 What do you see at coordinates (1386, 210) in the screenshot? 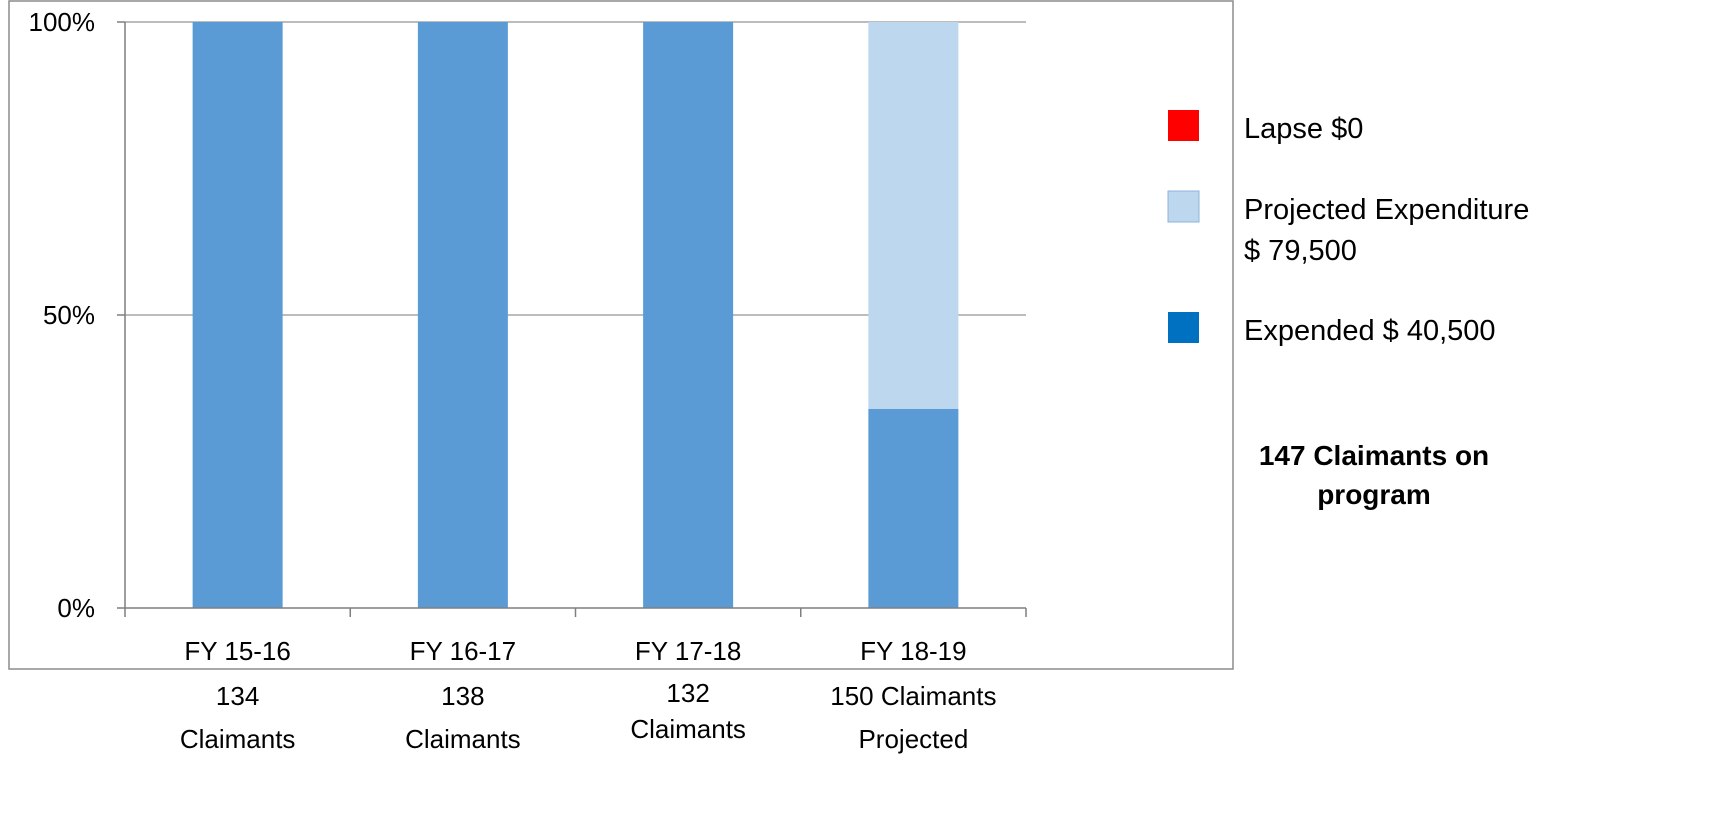
I see `legend-label: Projected Expenditure` at bounding box center [1386, 210].